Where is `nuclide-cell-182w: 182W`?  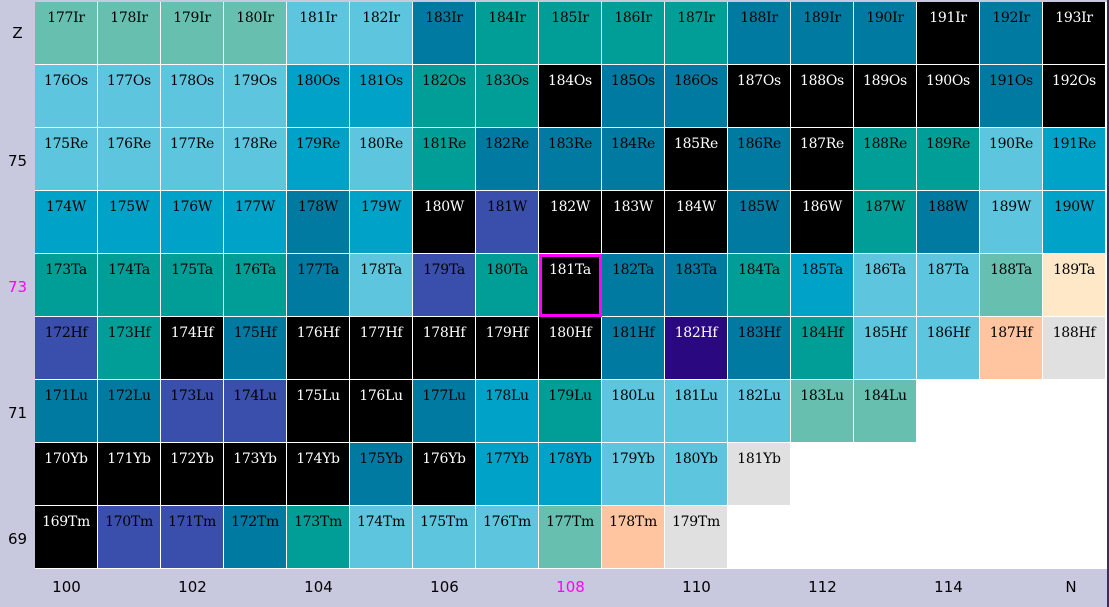 nuclide-cell-182w: 182W is located at coordinates (570, 222).